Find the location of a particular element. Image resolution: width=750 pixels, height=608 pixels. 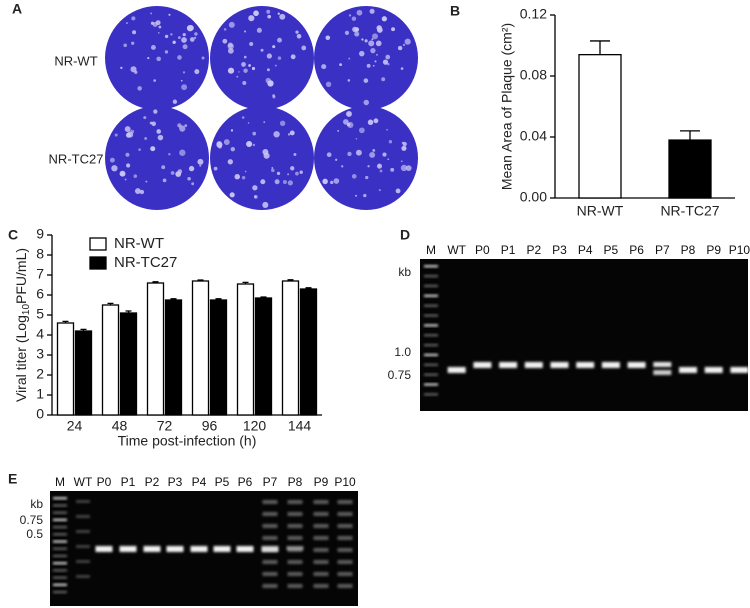

y-tick-label: 7 is located at coordinates (40, 274).